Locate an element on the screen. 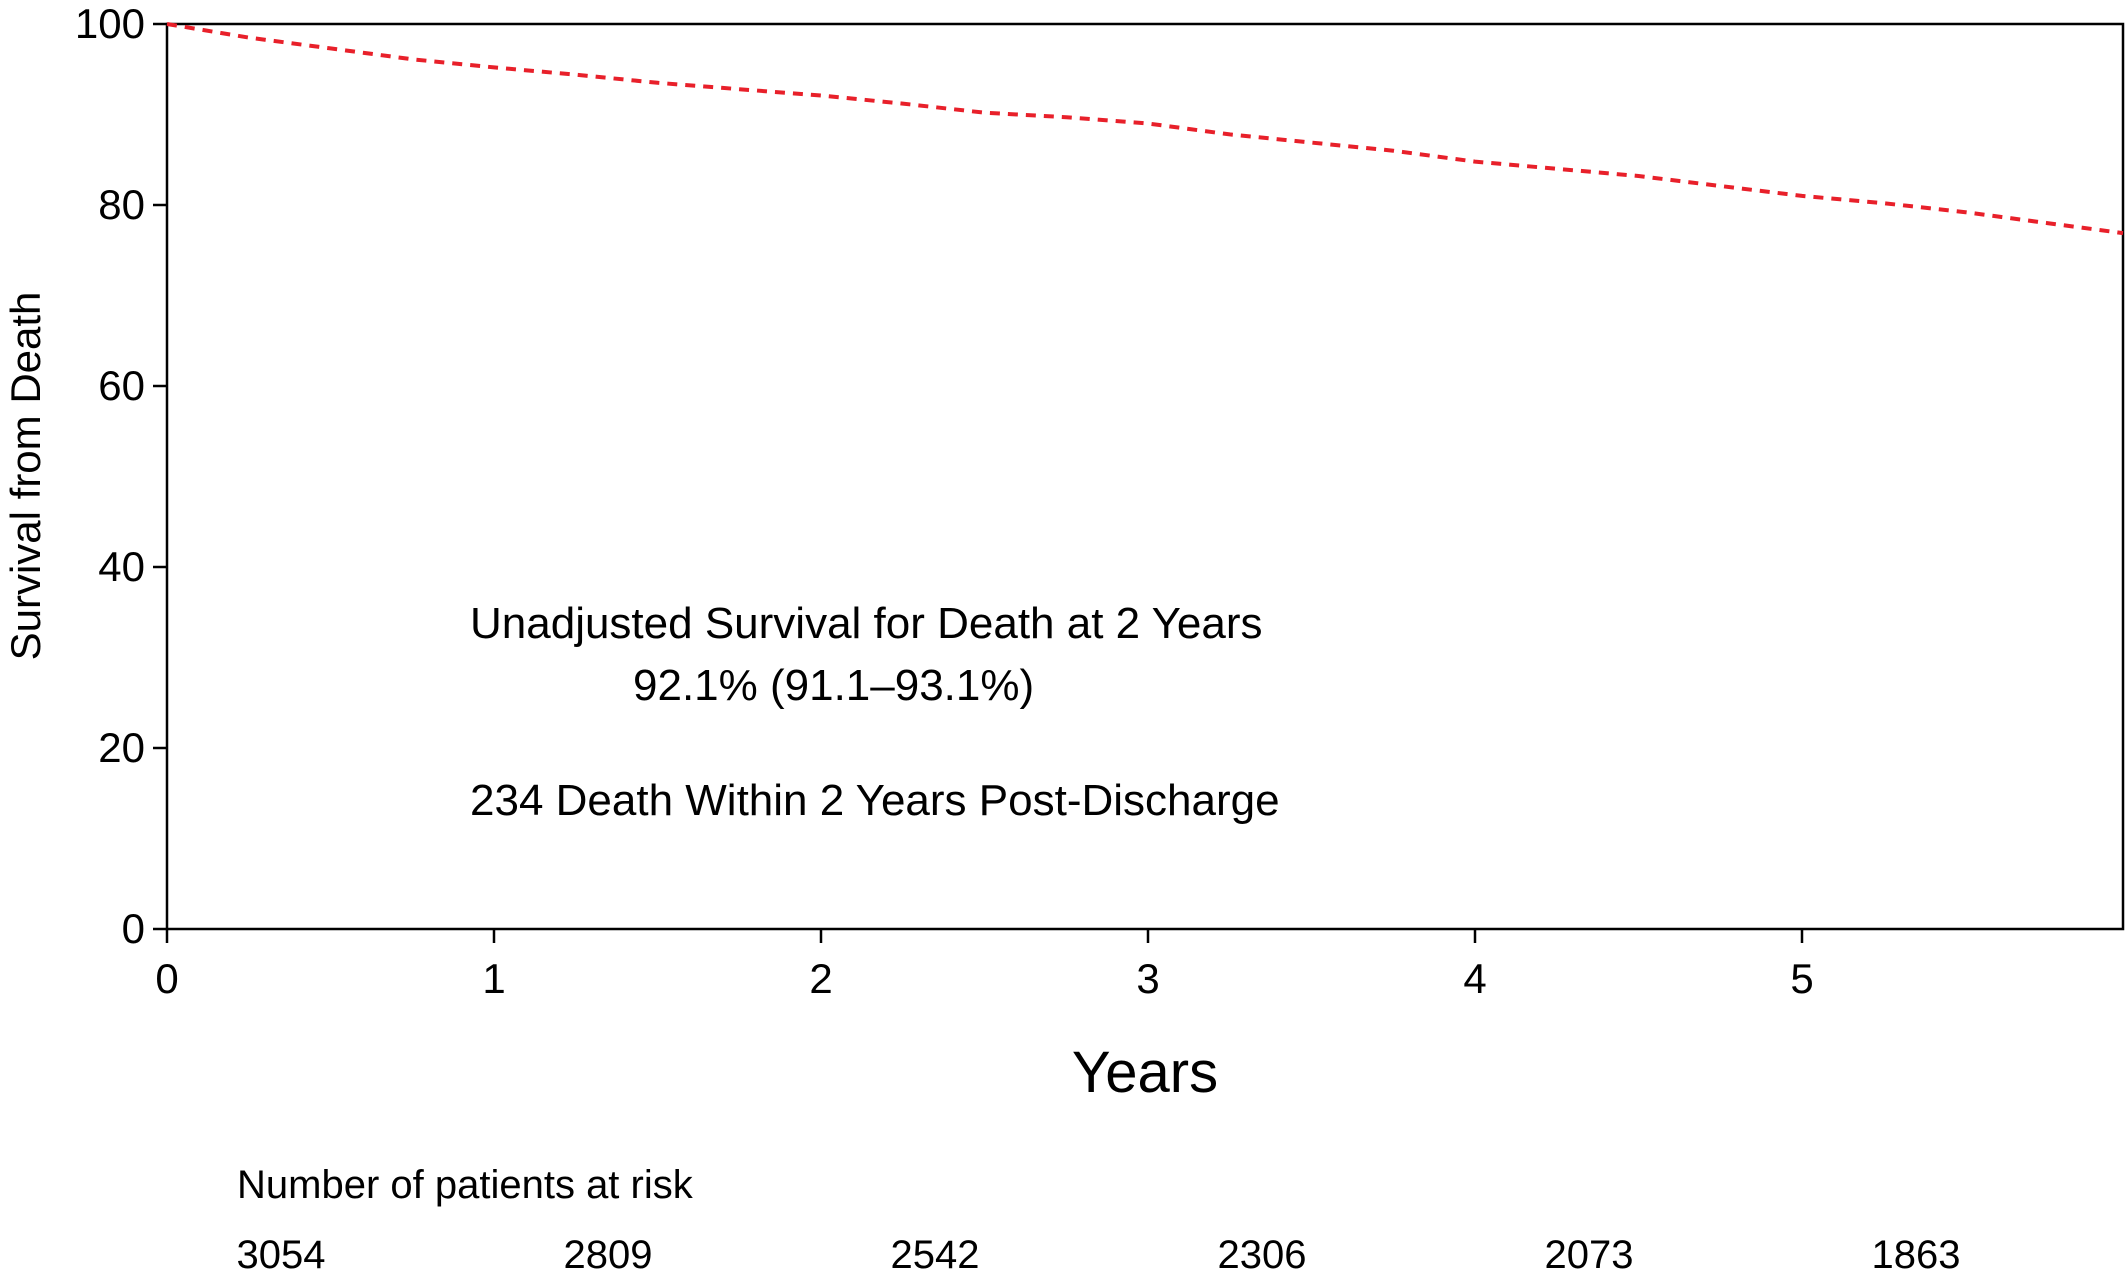  y-axis-label: Survival from Death is located at coordinates (25, 476).